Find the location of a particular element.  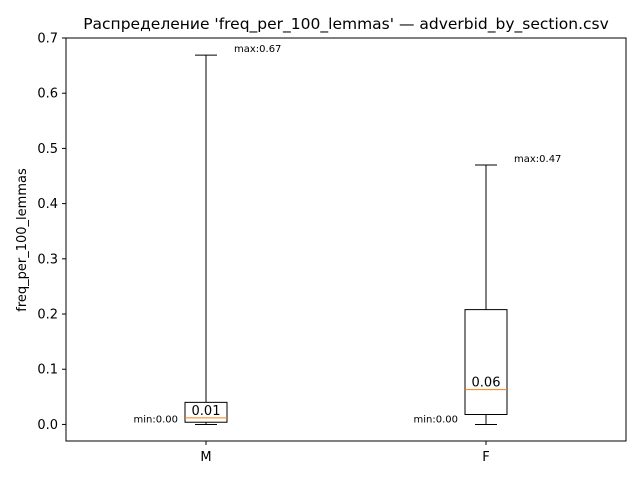

max-label: max:0.47 is located at coordinates (537, 159).